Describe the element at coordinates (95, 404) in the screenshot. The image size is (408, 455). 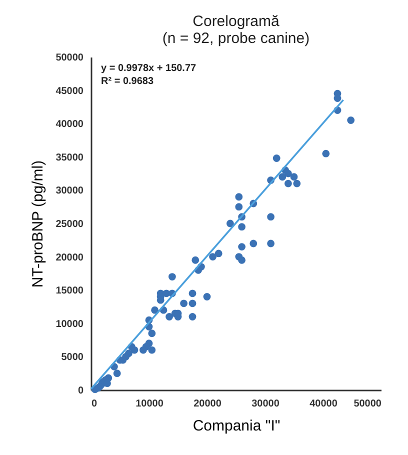
I see `x-tick-label: 0` at that location.